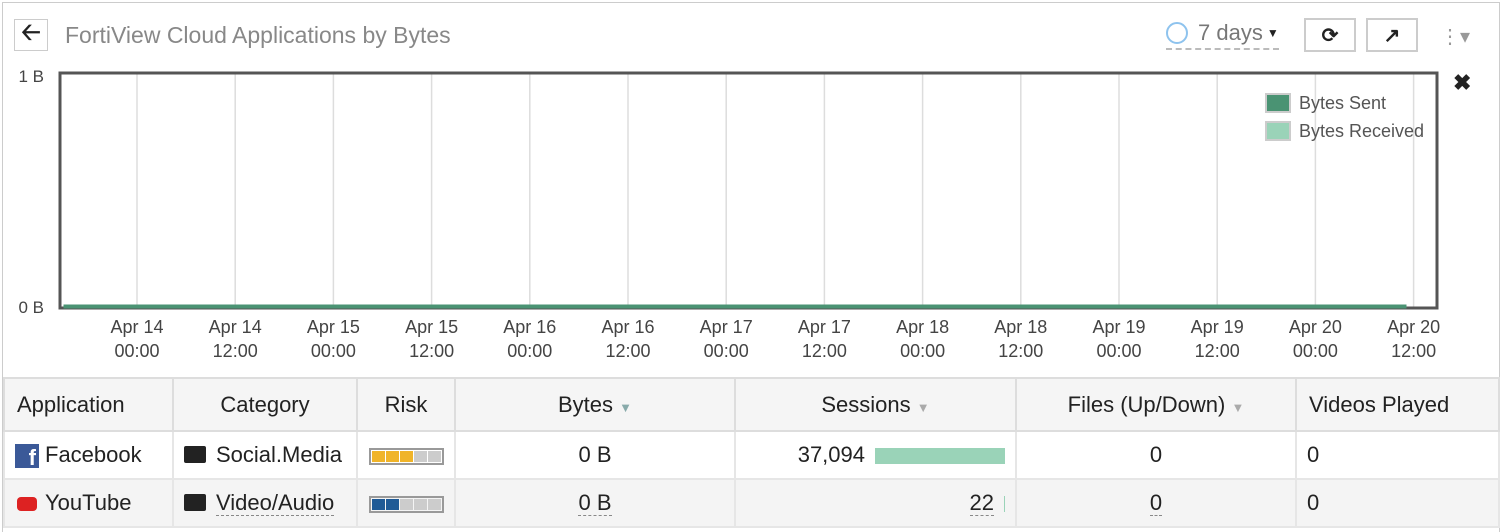 The height and width of the screenshot is (532, 1502). I want to click on external-link-icon: ↗, so click(1392, 35).